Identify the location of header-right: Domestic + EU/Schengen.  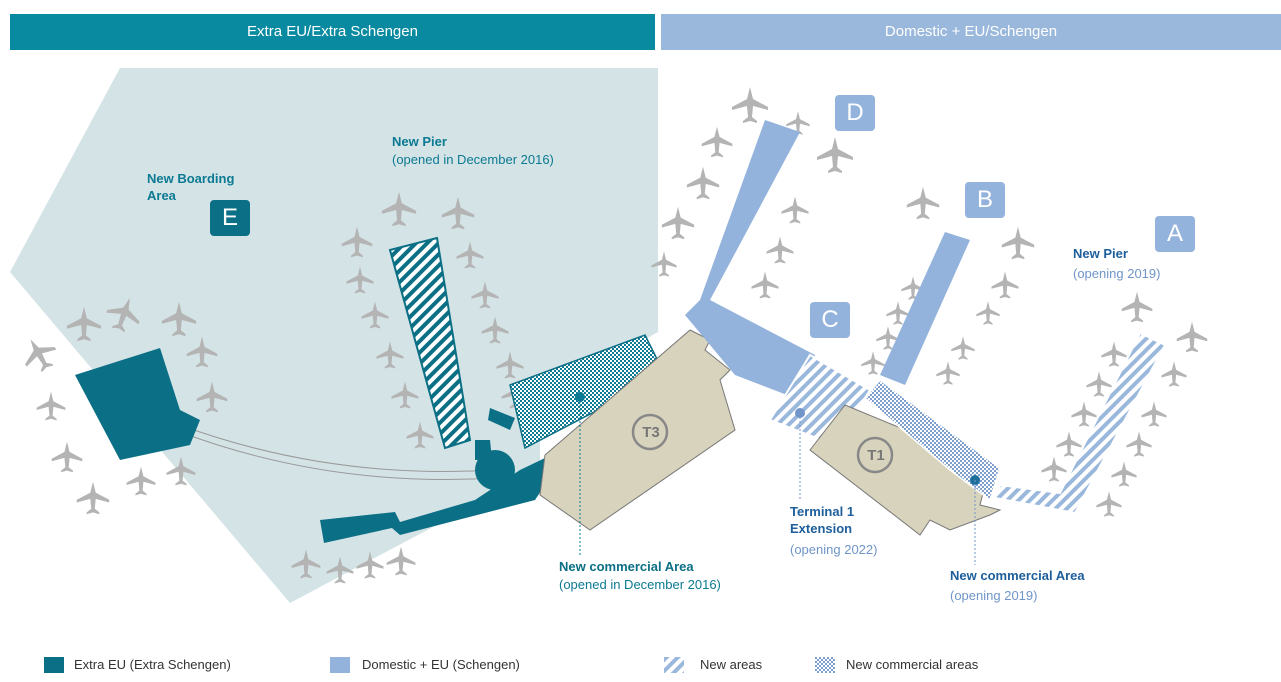
(971, 32).